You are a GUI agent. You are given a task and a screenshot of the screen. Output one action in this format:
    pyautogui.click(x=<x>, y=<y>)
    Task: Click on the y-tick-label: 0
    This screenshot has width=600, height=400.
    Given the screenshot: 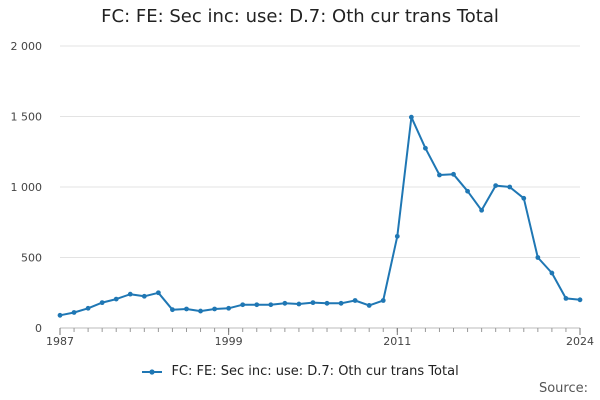 What is the action you would take?
    pyautogui.click(x=38, y=328)
    